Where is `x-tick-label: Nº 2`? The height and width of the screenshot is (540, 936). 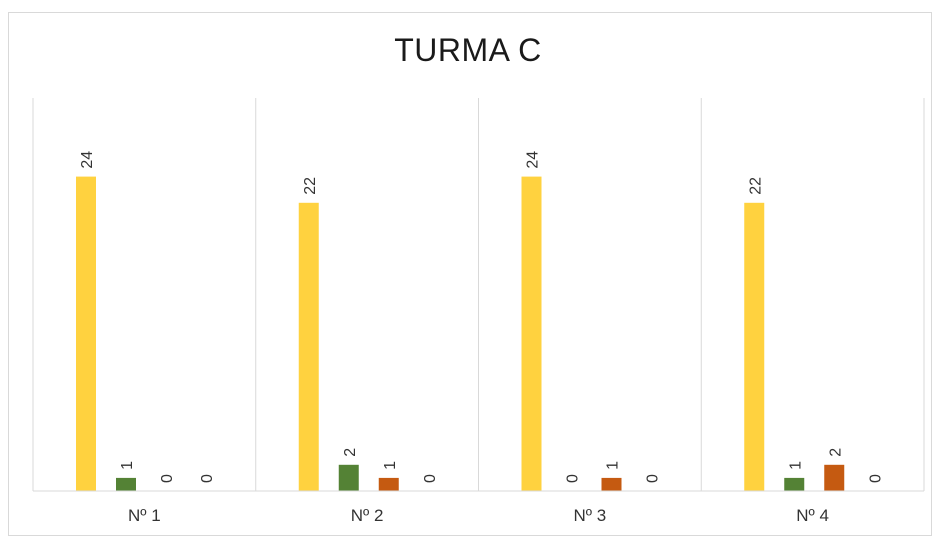
x-tick-label: Nº 2 is located at coordinates (367, 515).